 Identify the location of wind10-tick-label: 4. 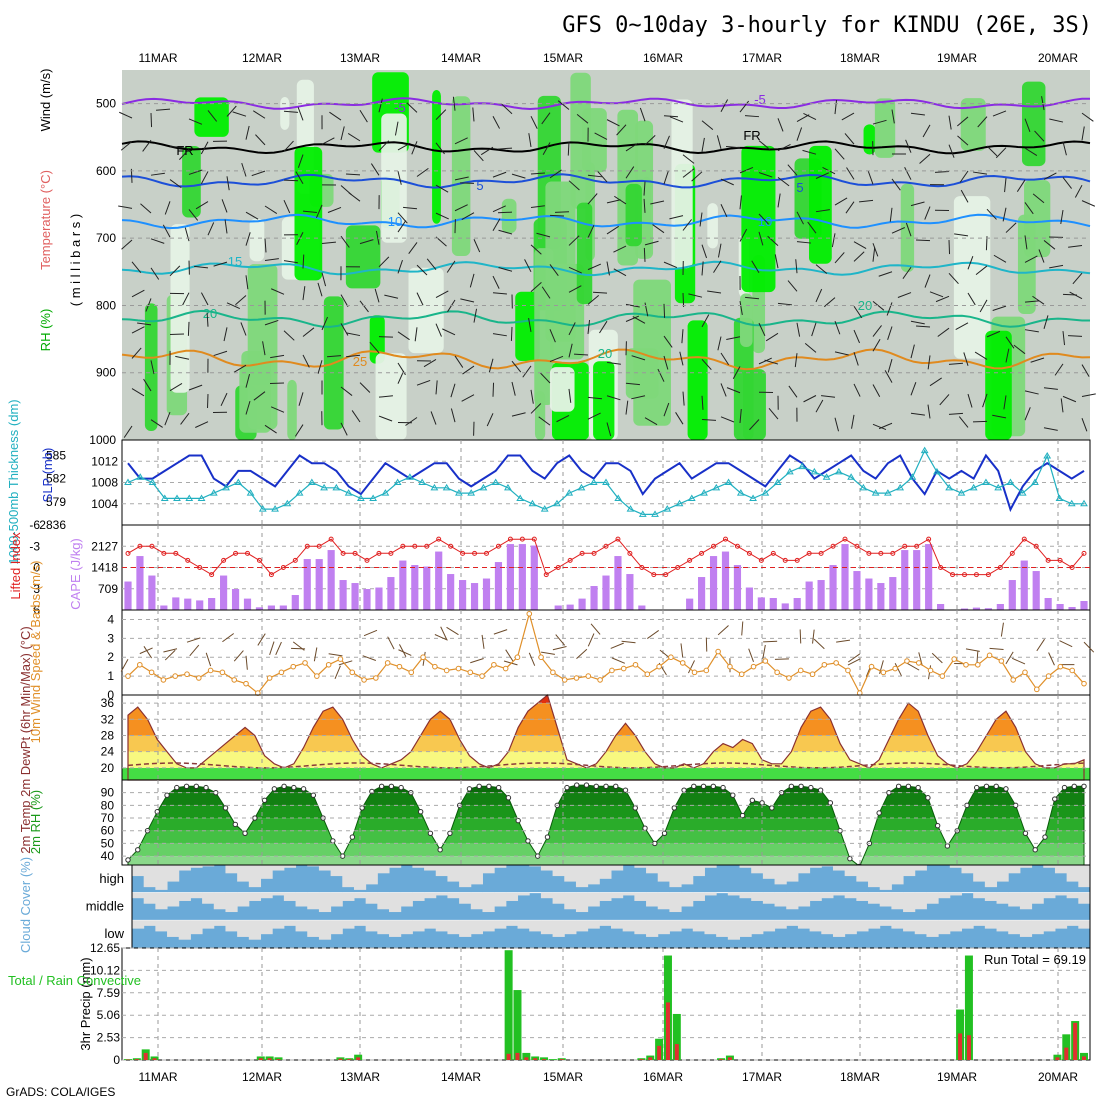
(110, 619).